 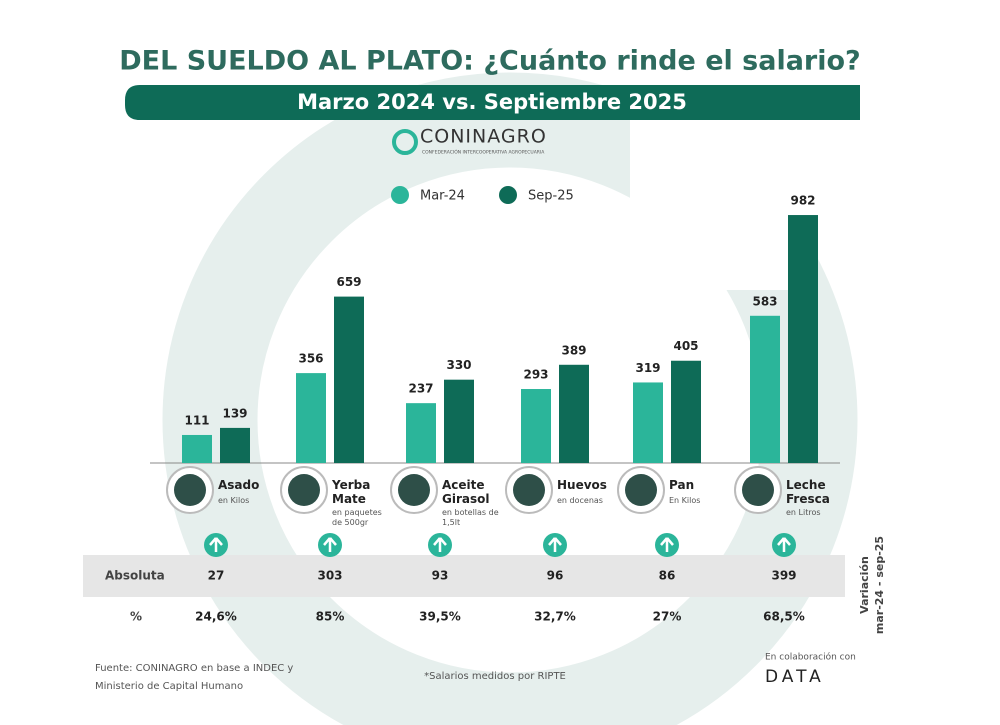 What do you see at coordinates (357, 517) in the screenshot?
I see `category-unit: en paquetes de 500gr` at bounding box center [357, 517].